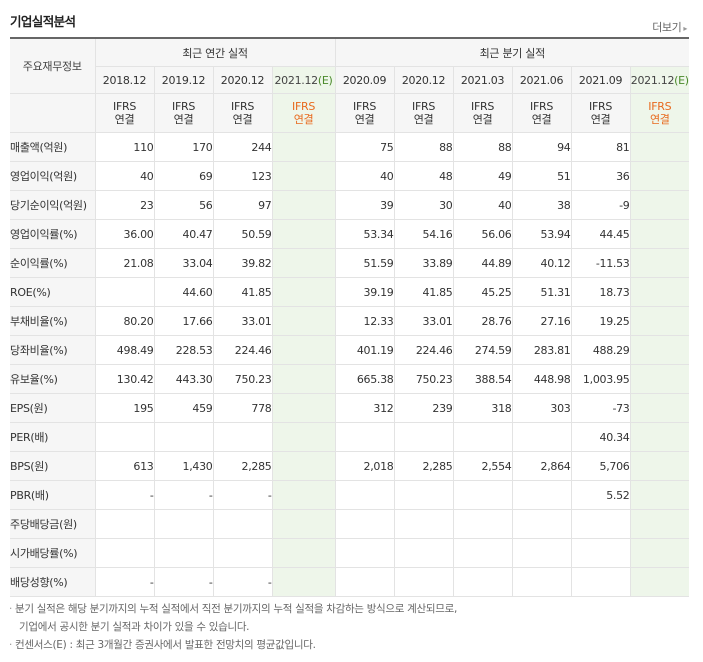 The image size is (703, 662). I want to click on value-cell: 45.25, so click(482, 292).